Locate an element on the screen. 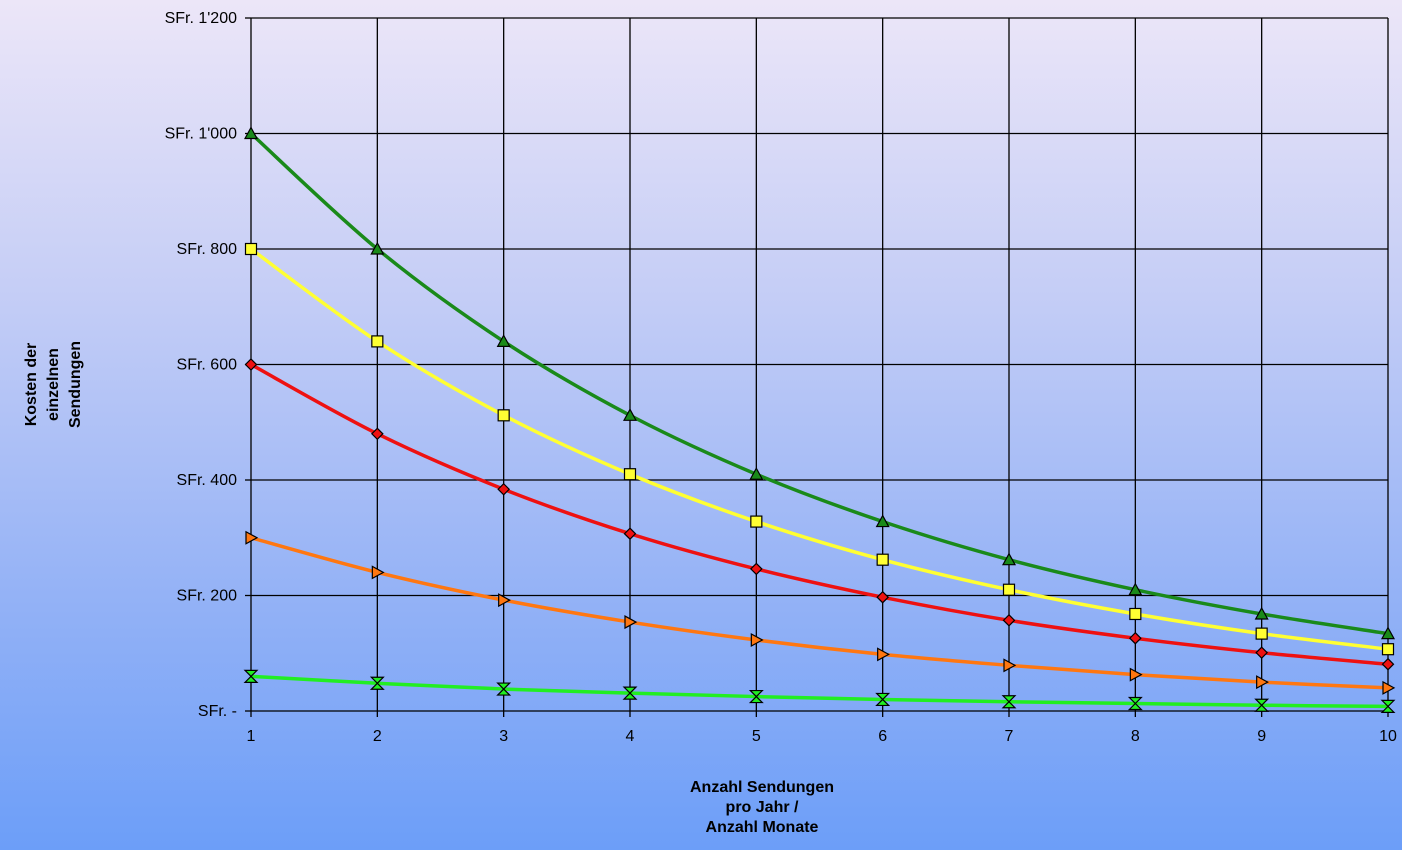 The image size is (1402, 850). x-tick-label: 7 is located at coordinates (1009, 736).